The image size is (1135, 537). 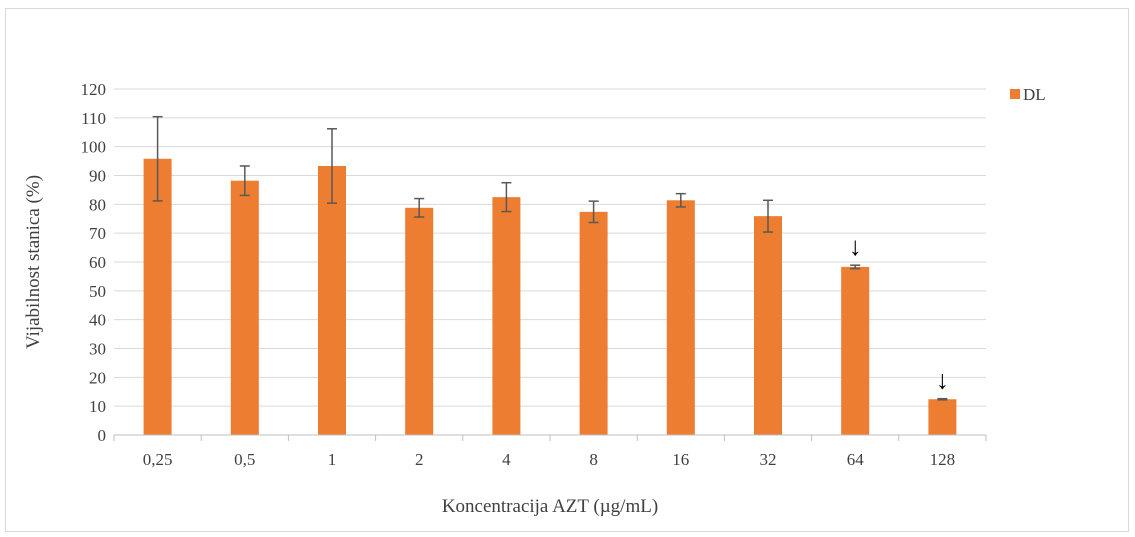 What do you see at coordinates (1034, 94) in the screenshot?
I see `legend-label: DL` at bounding box center [1034, 94].